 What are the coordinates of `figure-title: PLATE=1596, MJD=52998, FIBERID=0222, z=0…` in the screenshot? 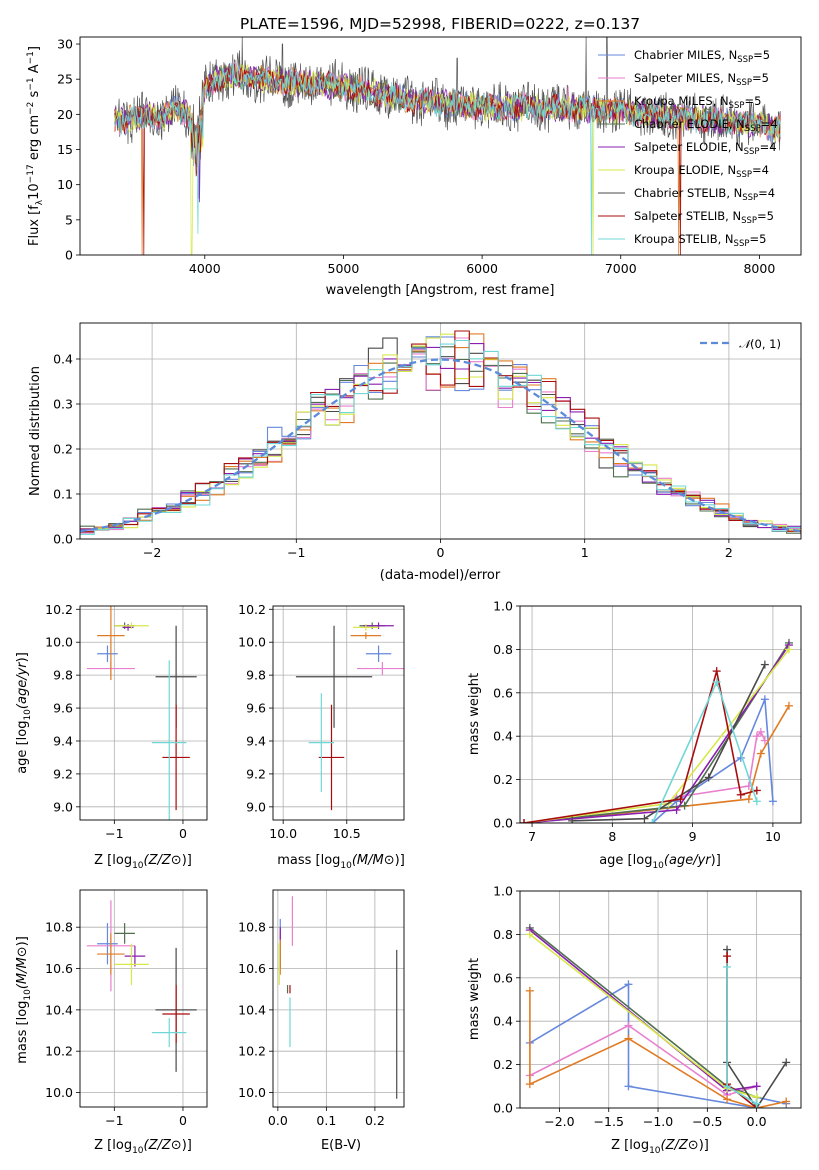 It's located at (440, 24).